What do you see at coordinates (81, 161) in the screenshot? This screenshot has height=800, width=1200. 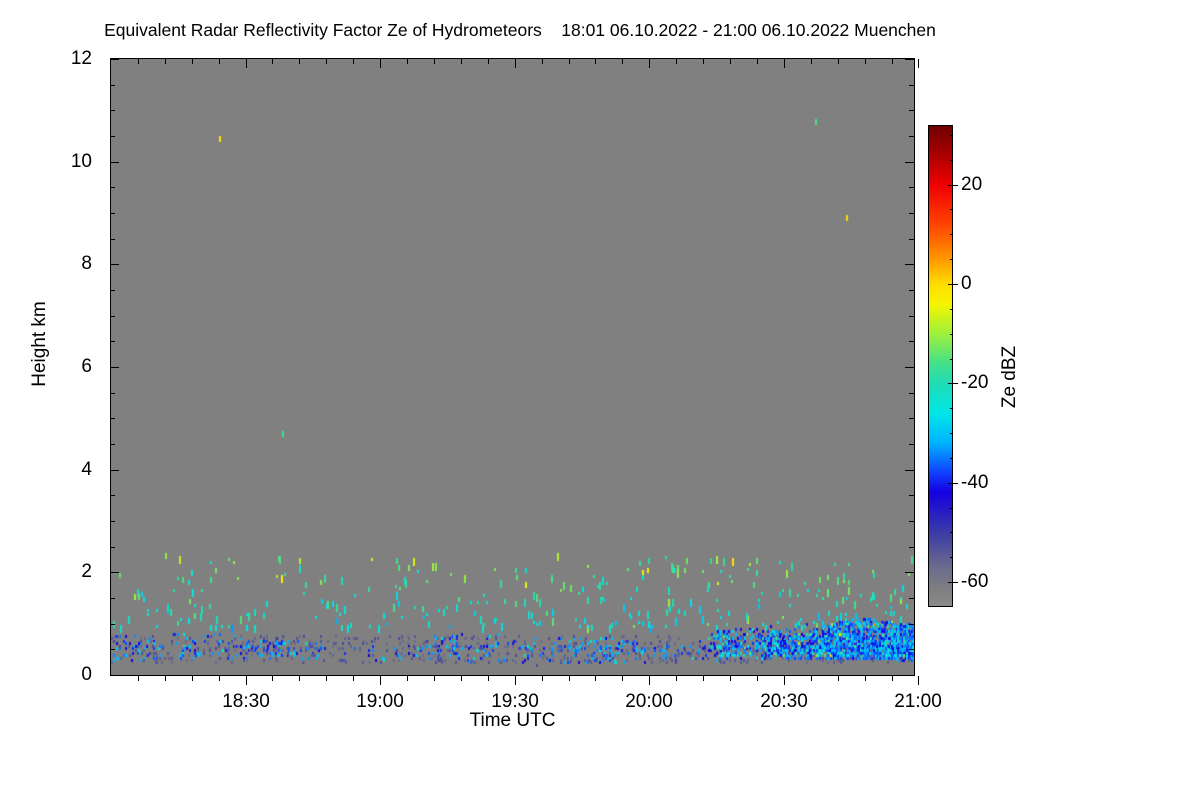 I see `y-tick-label-10: 10` at bounding box center [81, 161].